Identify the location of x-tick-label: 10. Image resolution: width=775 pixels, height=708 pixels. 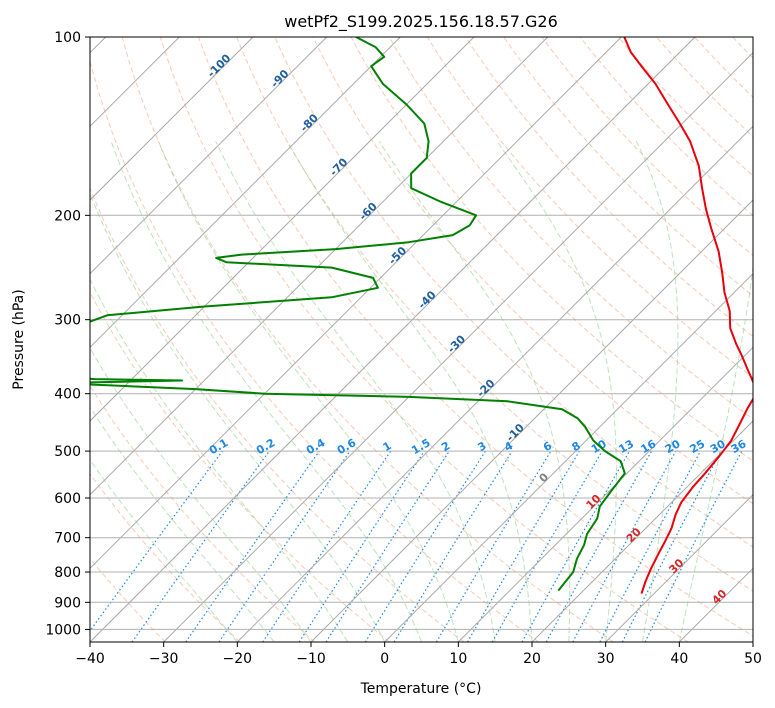
(458, 659).